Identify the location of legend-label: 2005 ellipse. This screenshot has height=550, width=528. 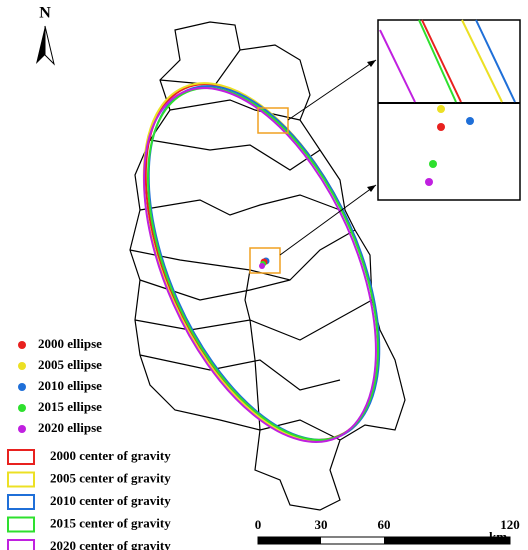
(70, 364).